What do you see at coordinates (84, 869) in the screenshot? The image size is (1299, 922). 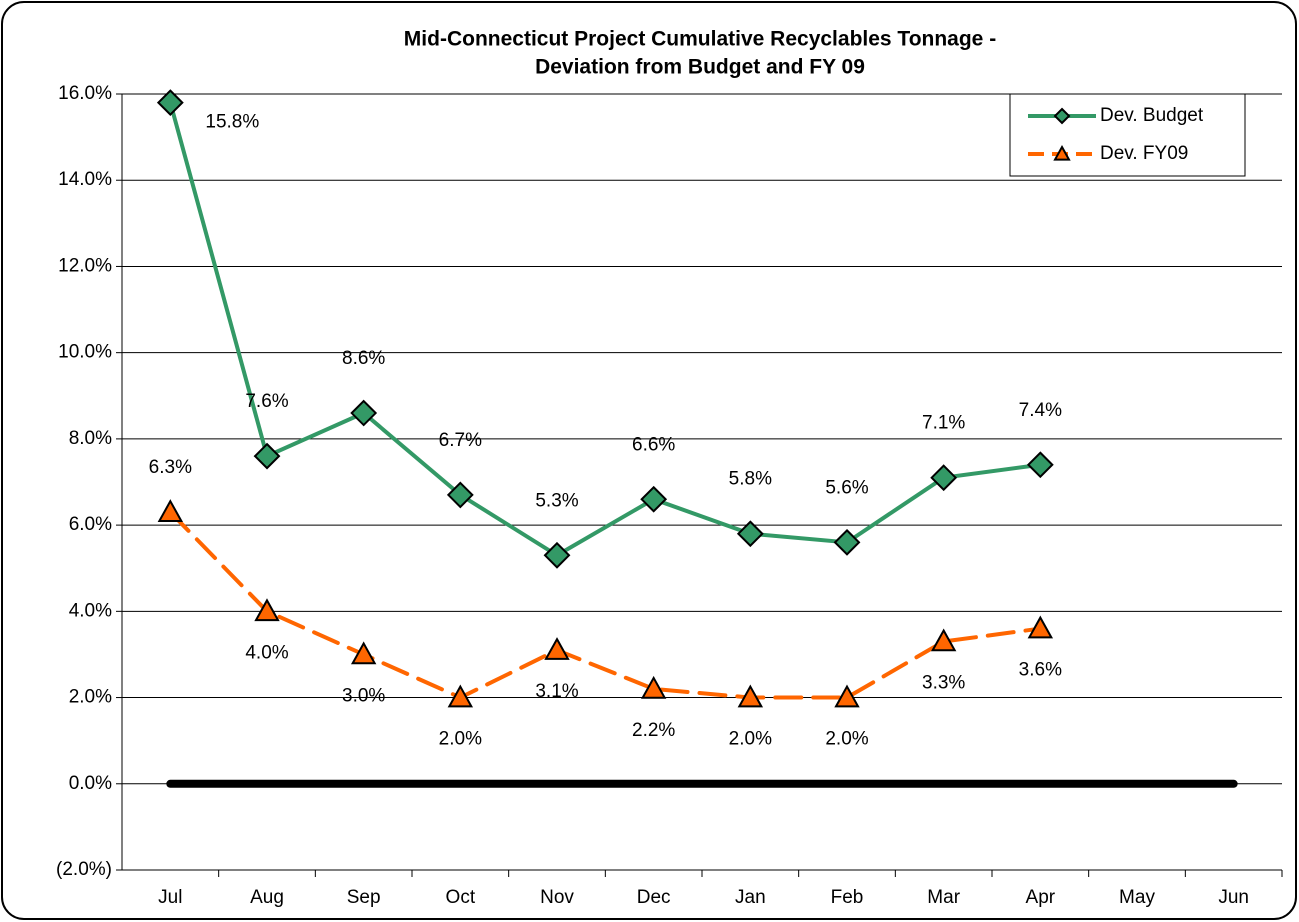 I see `y-tick-label: (2.0%)` at bounding box center [84, 869].